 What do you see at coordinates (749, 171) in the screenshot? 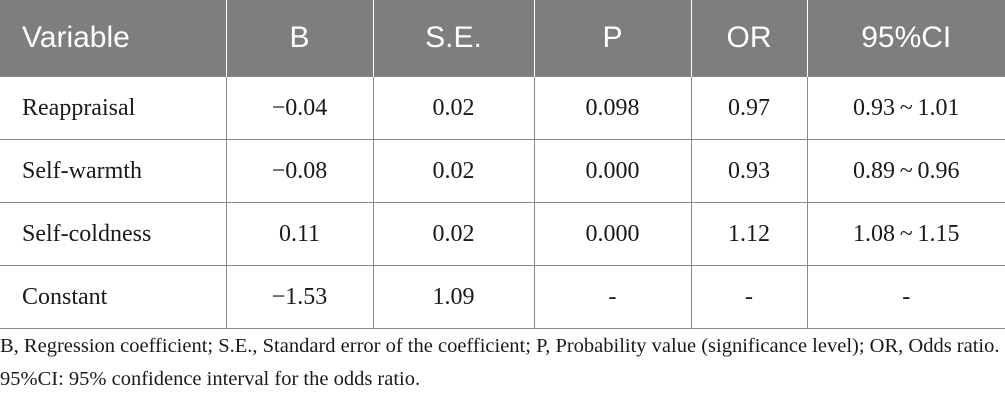
I see `cell-or: 0.93` at bounding box center [749, 171].